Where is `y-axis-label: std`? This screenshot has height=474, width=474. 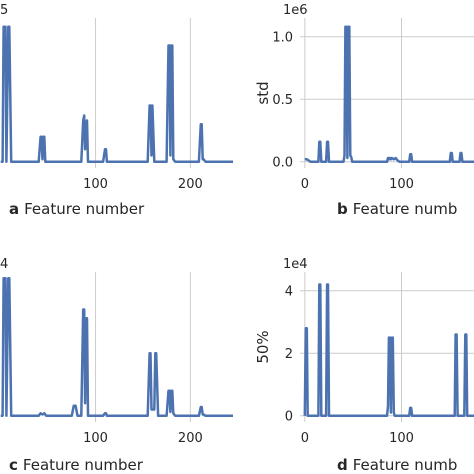
y-axis-label: std is located at coordinates (263, 92).